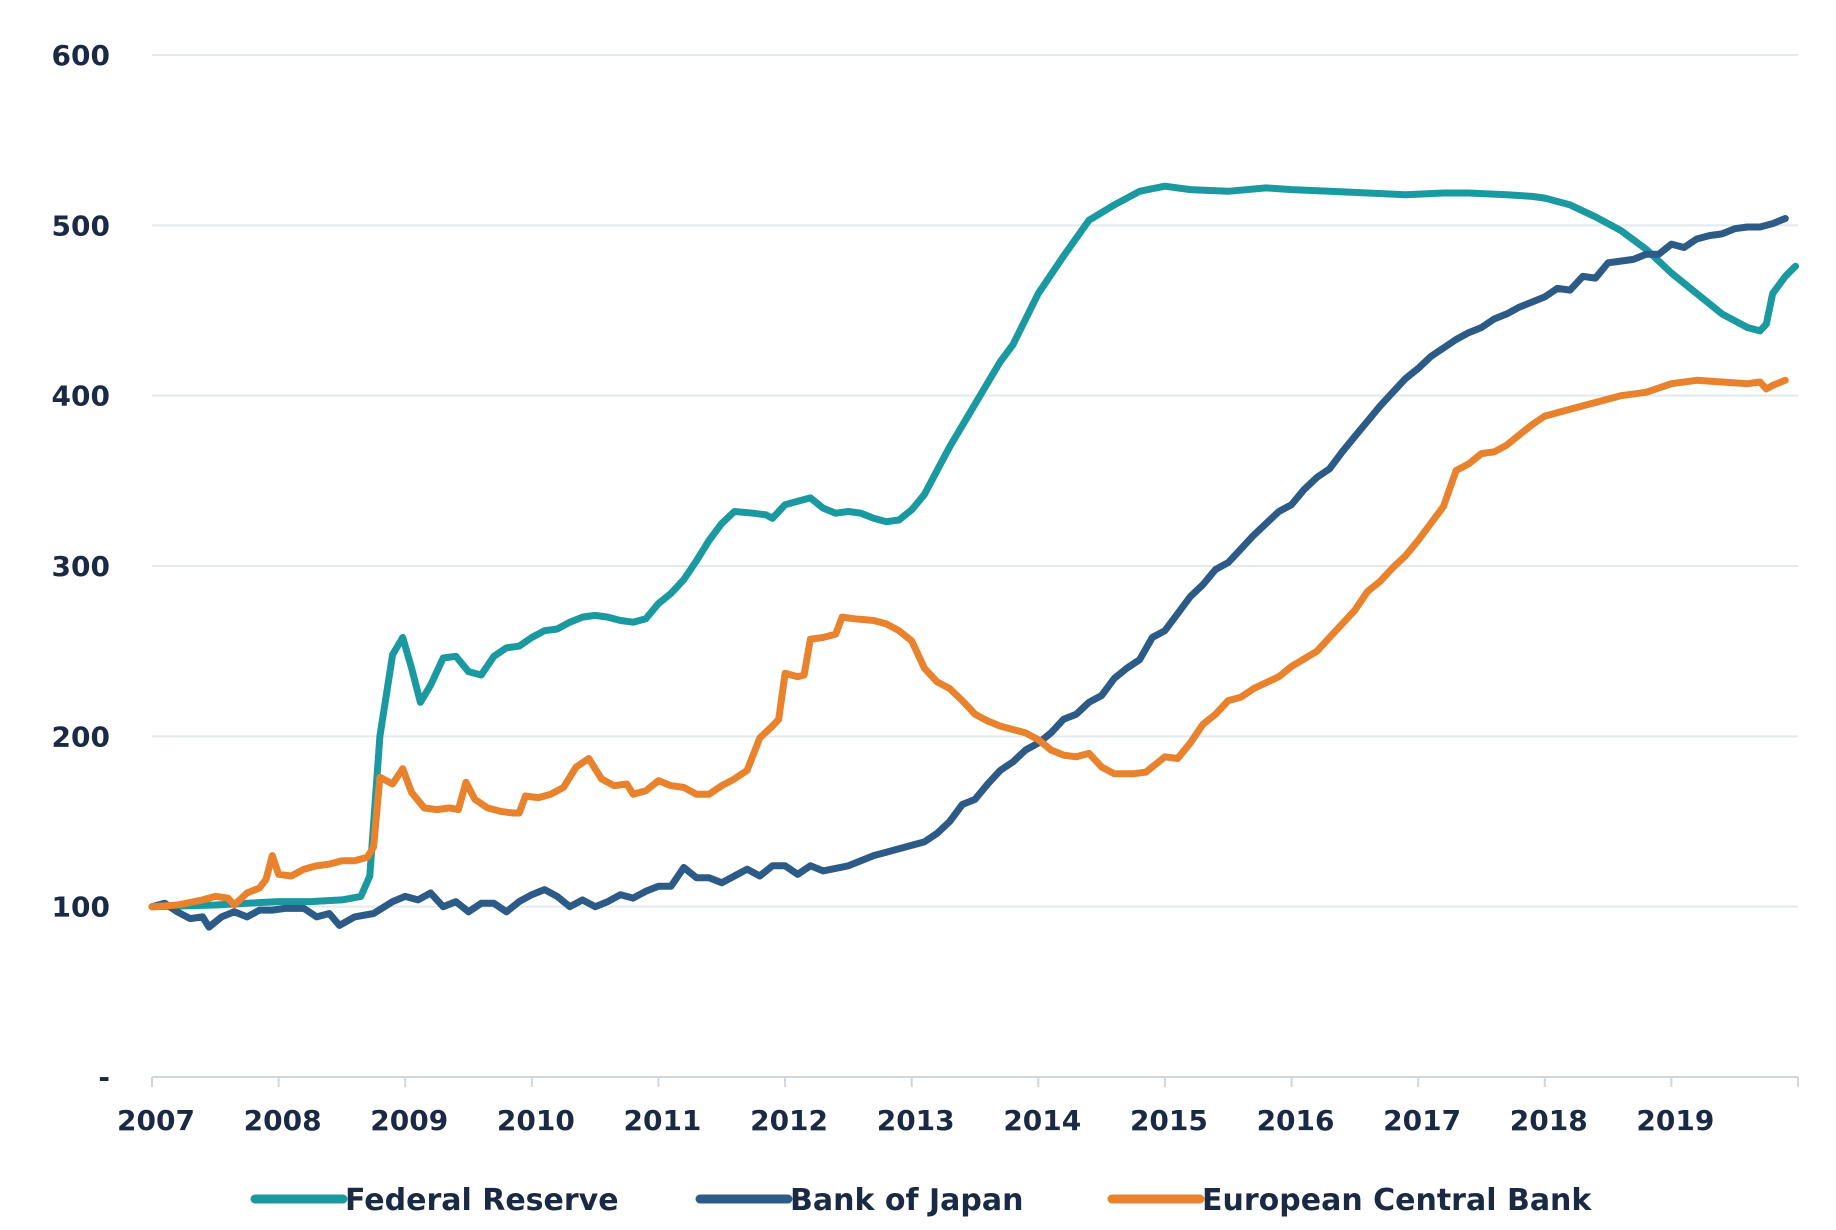 Image resolution: width=1836 pixels, height=1230 pixels. Describe the element at coordinates (1169, 1120) in the screenshot. I see `x-tick-label: 2015` at that location.